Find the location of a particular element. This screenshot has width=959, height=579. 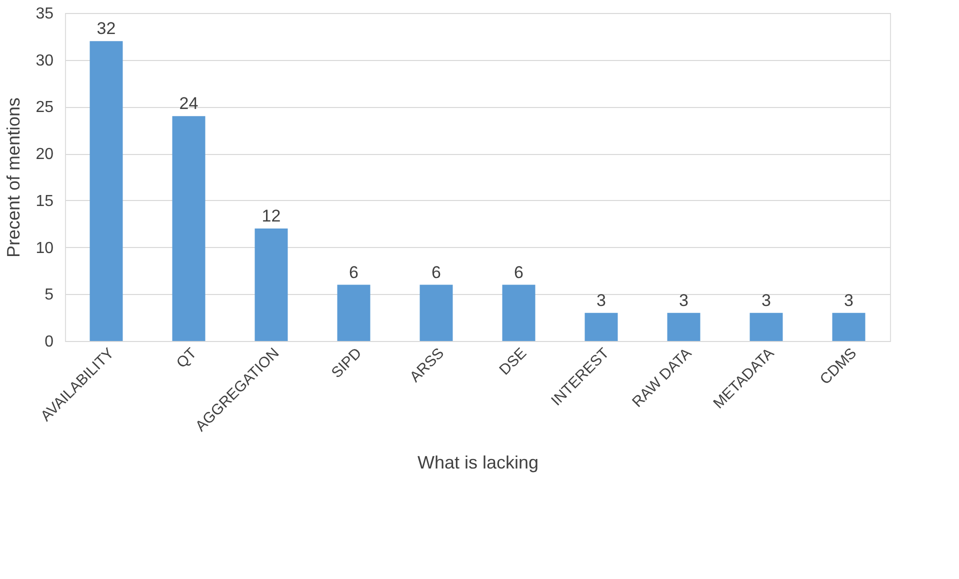

y-tick-label: 5 is located at coordinates (49, 295).